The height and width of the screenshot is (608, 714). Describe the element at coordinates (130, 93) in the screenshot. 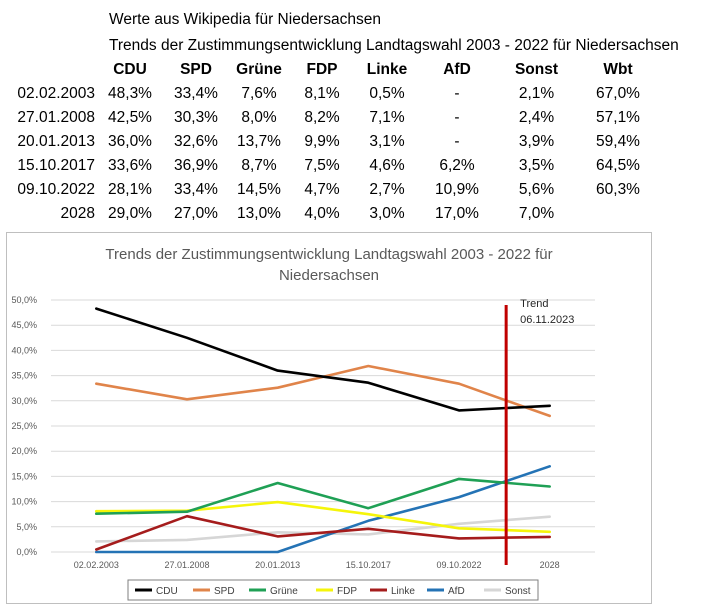

I see `table-value-cell: 48,3%` at that location.